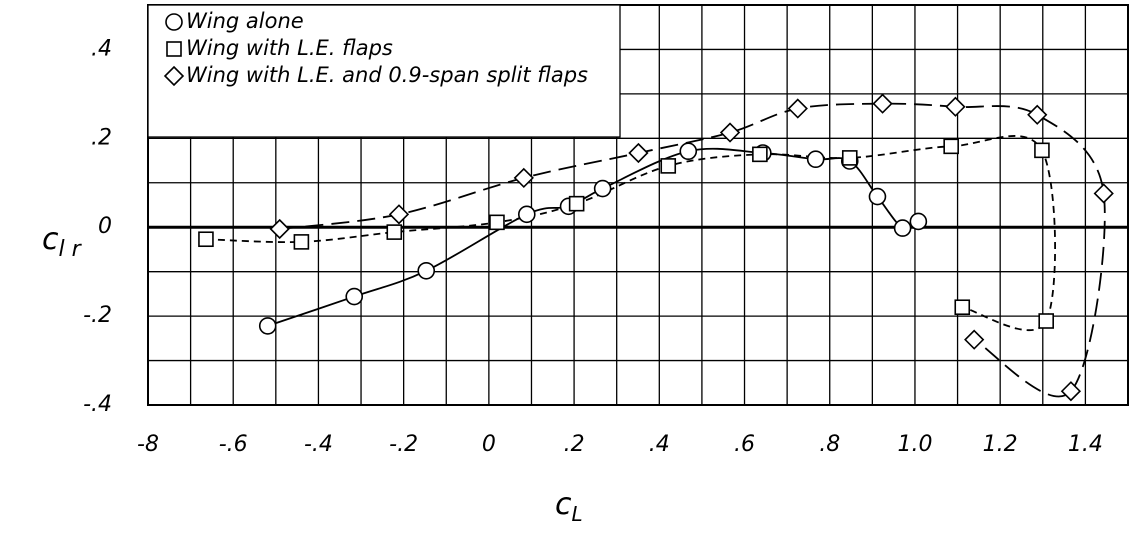 This screenshot has width=1129, height=533. What do you see at coordinates (1000, 444) in the screenshot?
I see `x-tick-label: 1.2` at bounding box center [1000, 444].